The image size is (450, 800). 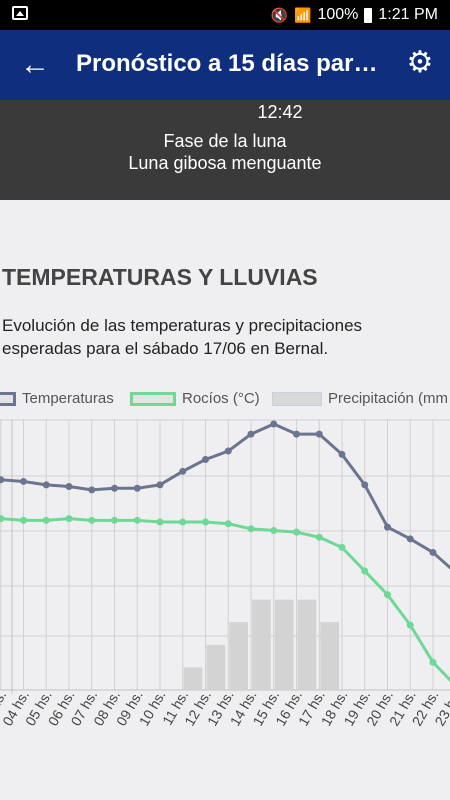 I want to click on legend-item-dew: Rocíos (°C), so click(x=195, y=398).